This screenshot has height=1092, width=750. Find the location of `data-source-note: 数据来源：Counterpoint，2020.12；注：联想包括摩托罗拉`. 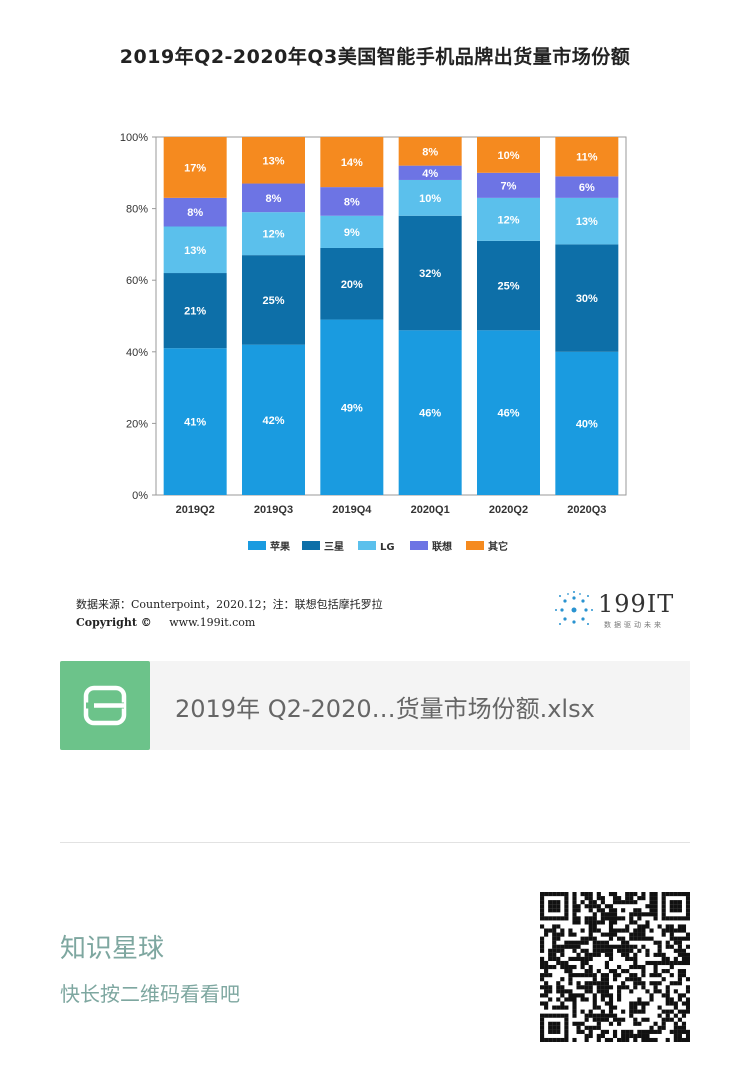

data-source-note: 数据来源：Counterpoint，2020.12；注：联想包括摩托罗拉 is located at coordinates (229, 604).